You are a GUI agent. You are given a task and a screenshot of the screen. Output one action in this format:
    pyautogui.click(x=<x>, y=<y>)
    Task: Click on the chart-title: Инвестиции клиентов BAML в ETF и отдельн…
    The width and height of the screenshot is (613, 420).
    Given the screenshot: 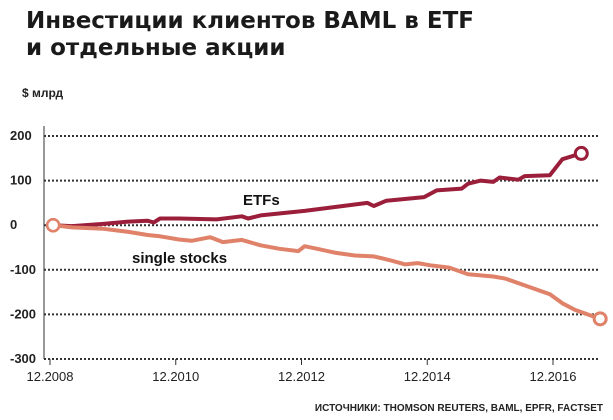 What is the action you would take?
    pyautogui.click(x=315, y=35)
    